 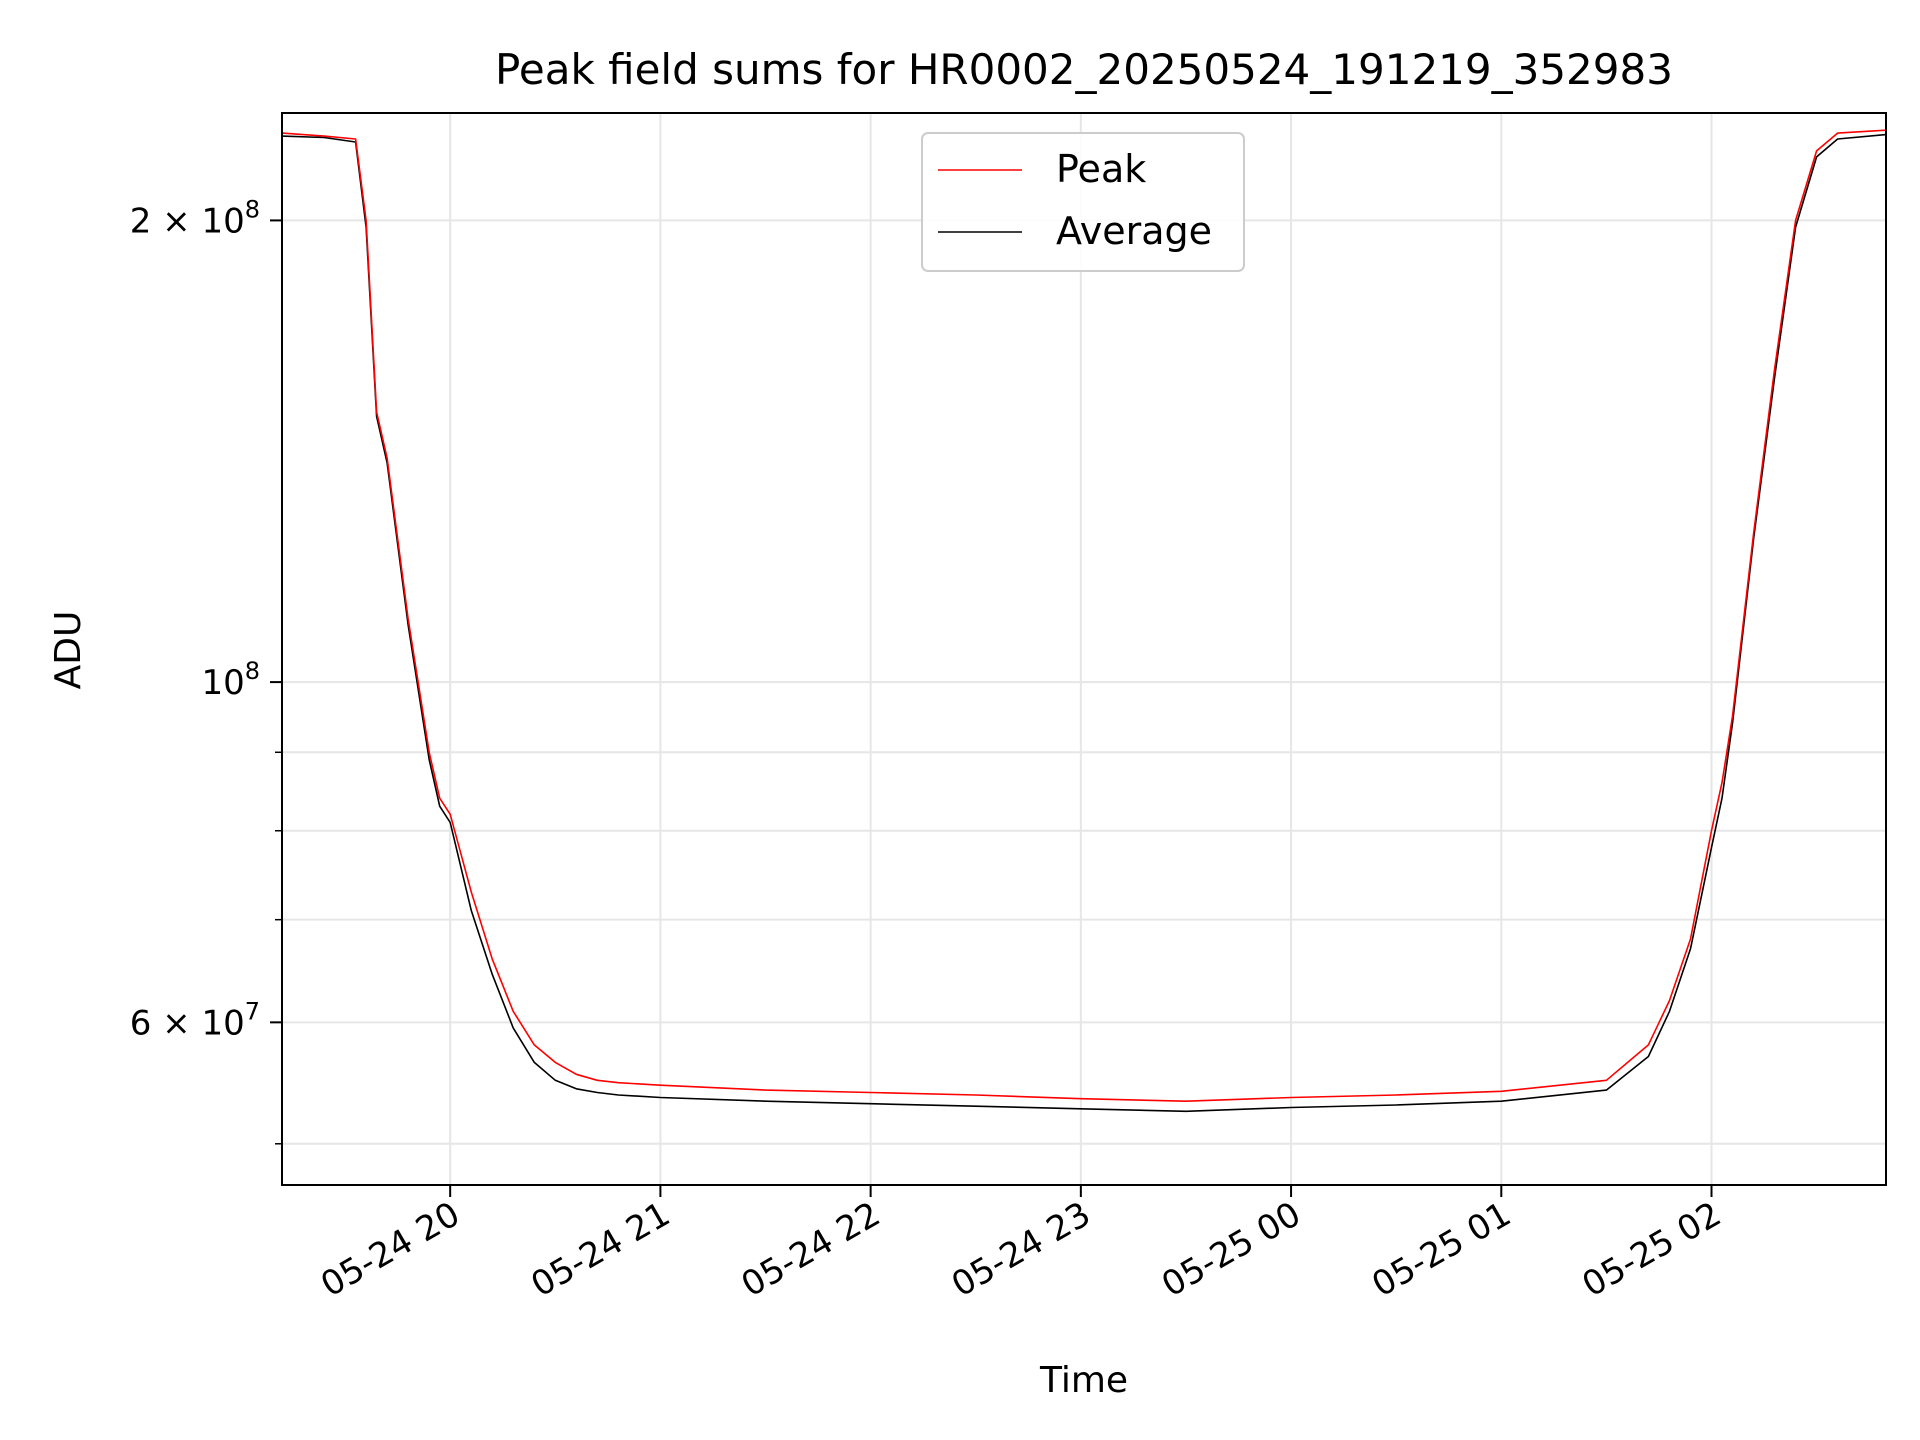 What do you see at coordinates (68, 650) in the screenshot?
I see `y-axis-label: ADU` at bounding box center [68, 650].